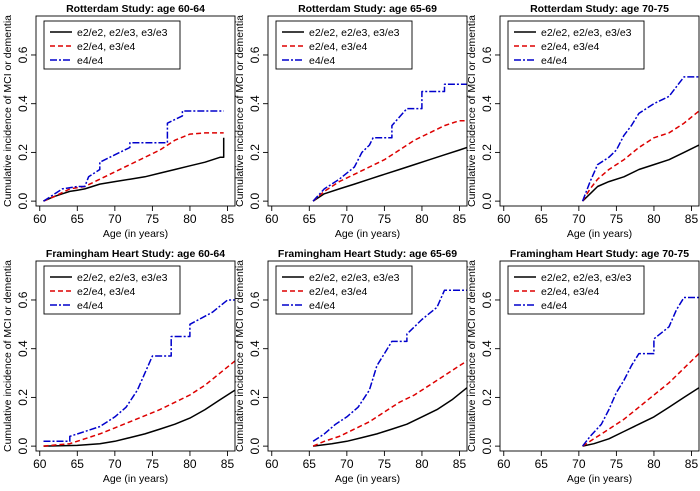 The height and width of the screenshot is (491, 700). Describe the element at coordinates (367, 254) in the screenshot. I see `chart-title: Framingham Heart Study: age 65-69` at that location.